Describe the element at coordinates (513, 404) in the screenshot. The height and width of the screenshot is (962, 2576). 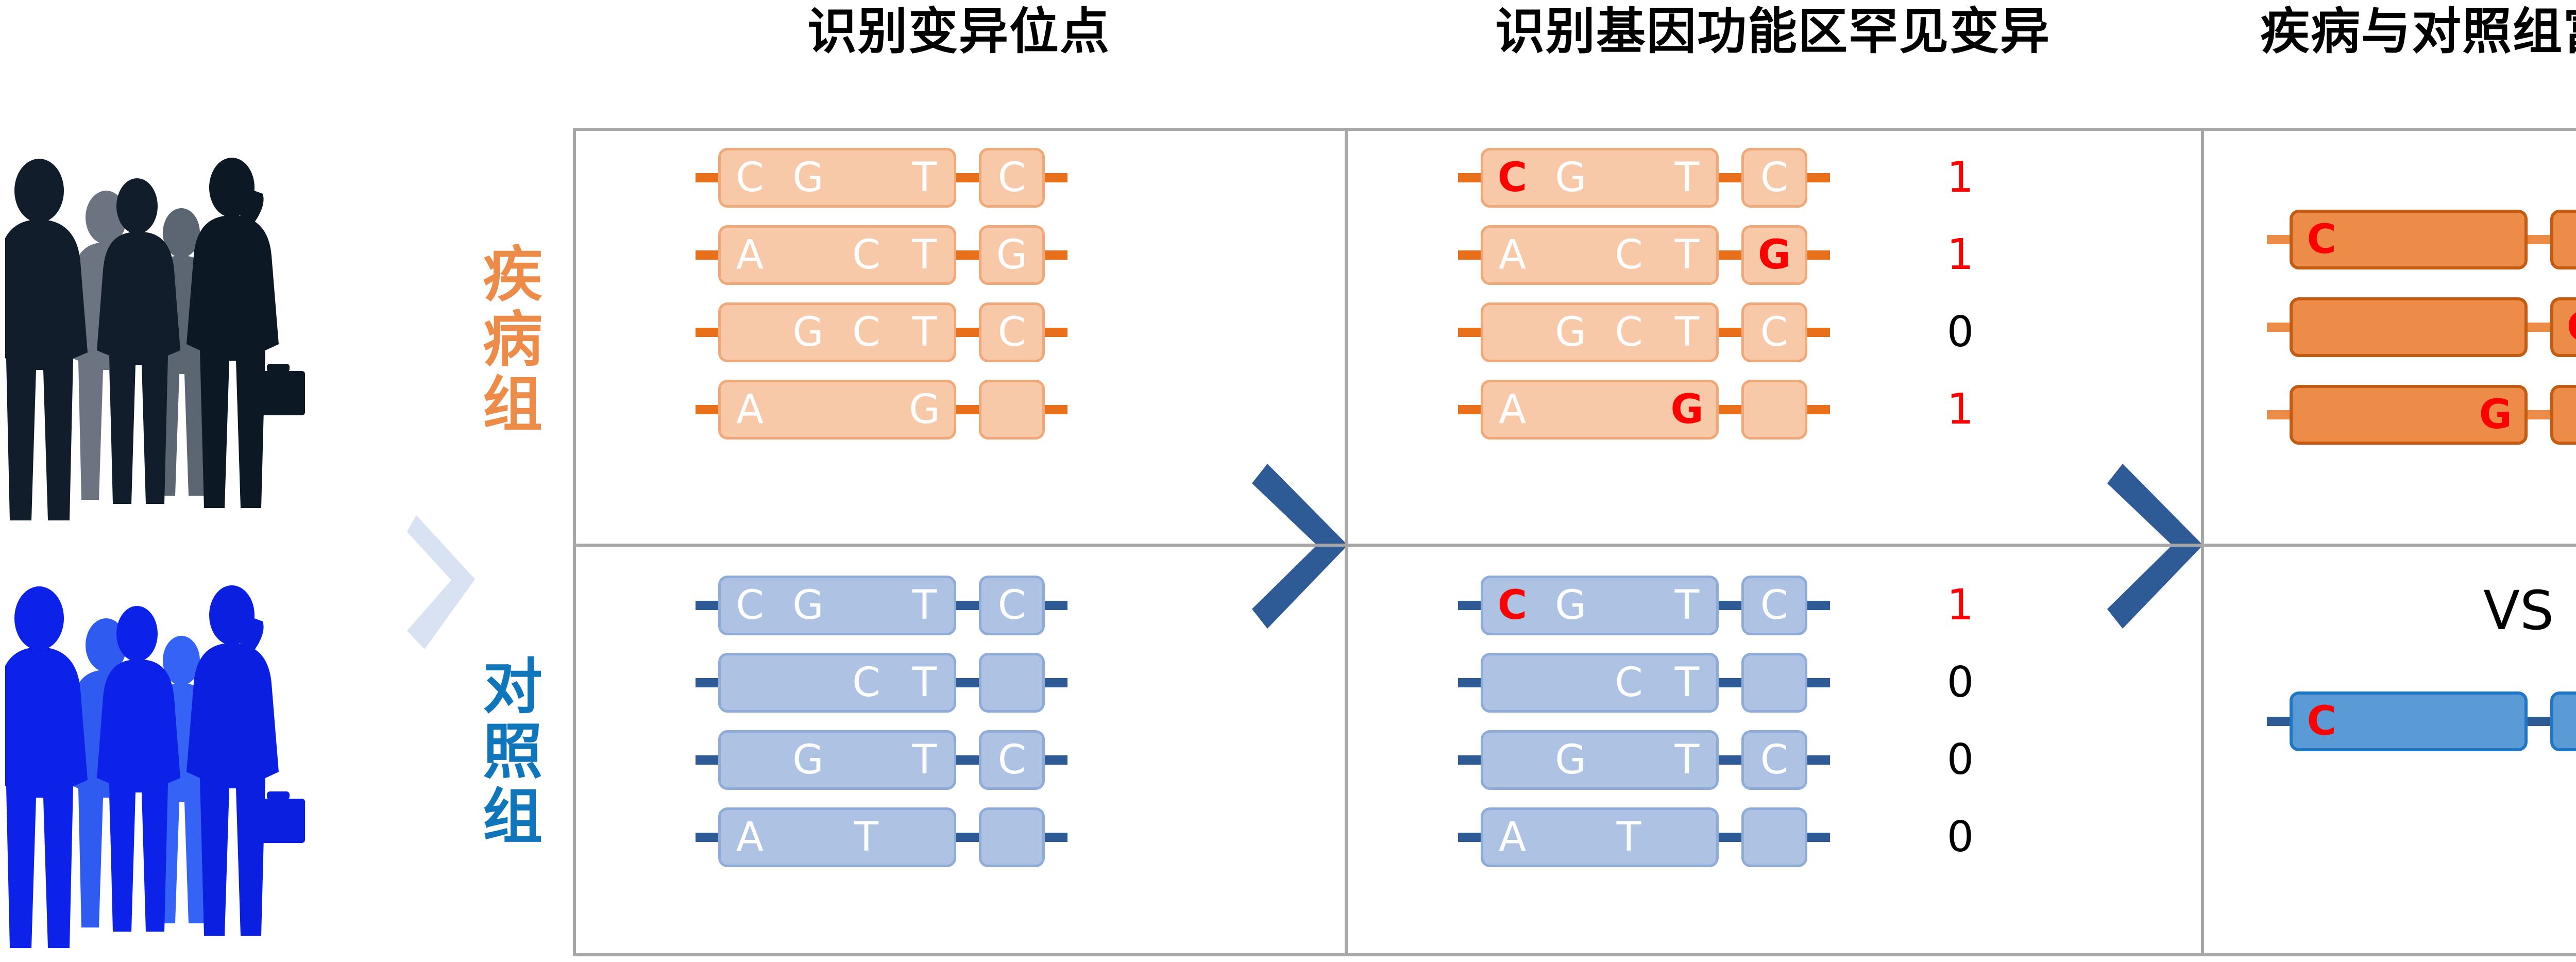
I see `label-disease-char-3: 组` at that location.